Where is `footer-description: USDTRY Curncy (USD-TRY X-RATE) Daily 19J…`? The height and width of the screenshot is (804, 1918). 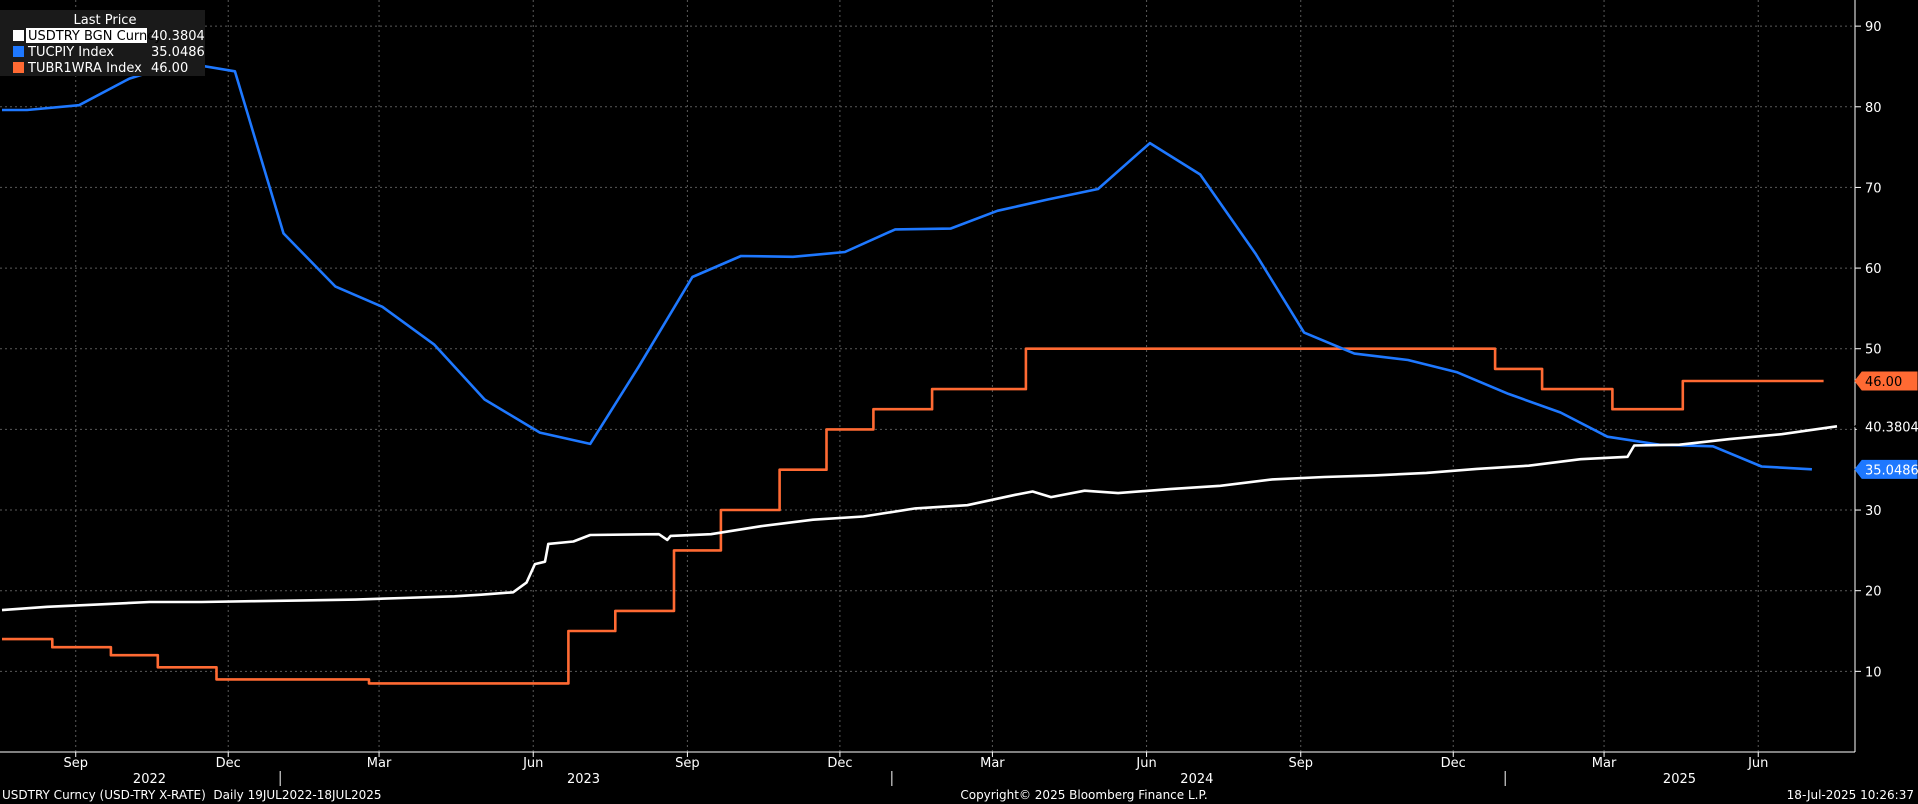
footer-description: USDTRY Curncy (USD-TRY X-RATE) Daily 19J… is located at coordinates (192, 795).